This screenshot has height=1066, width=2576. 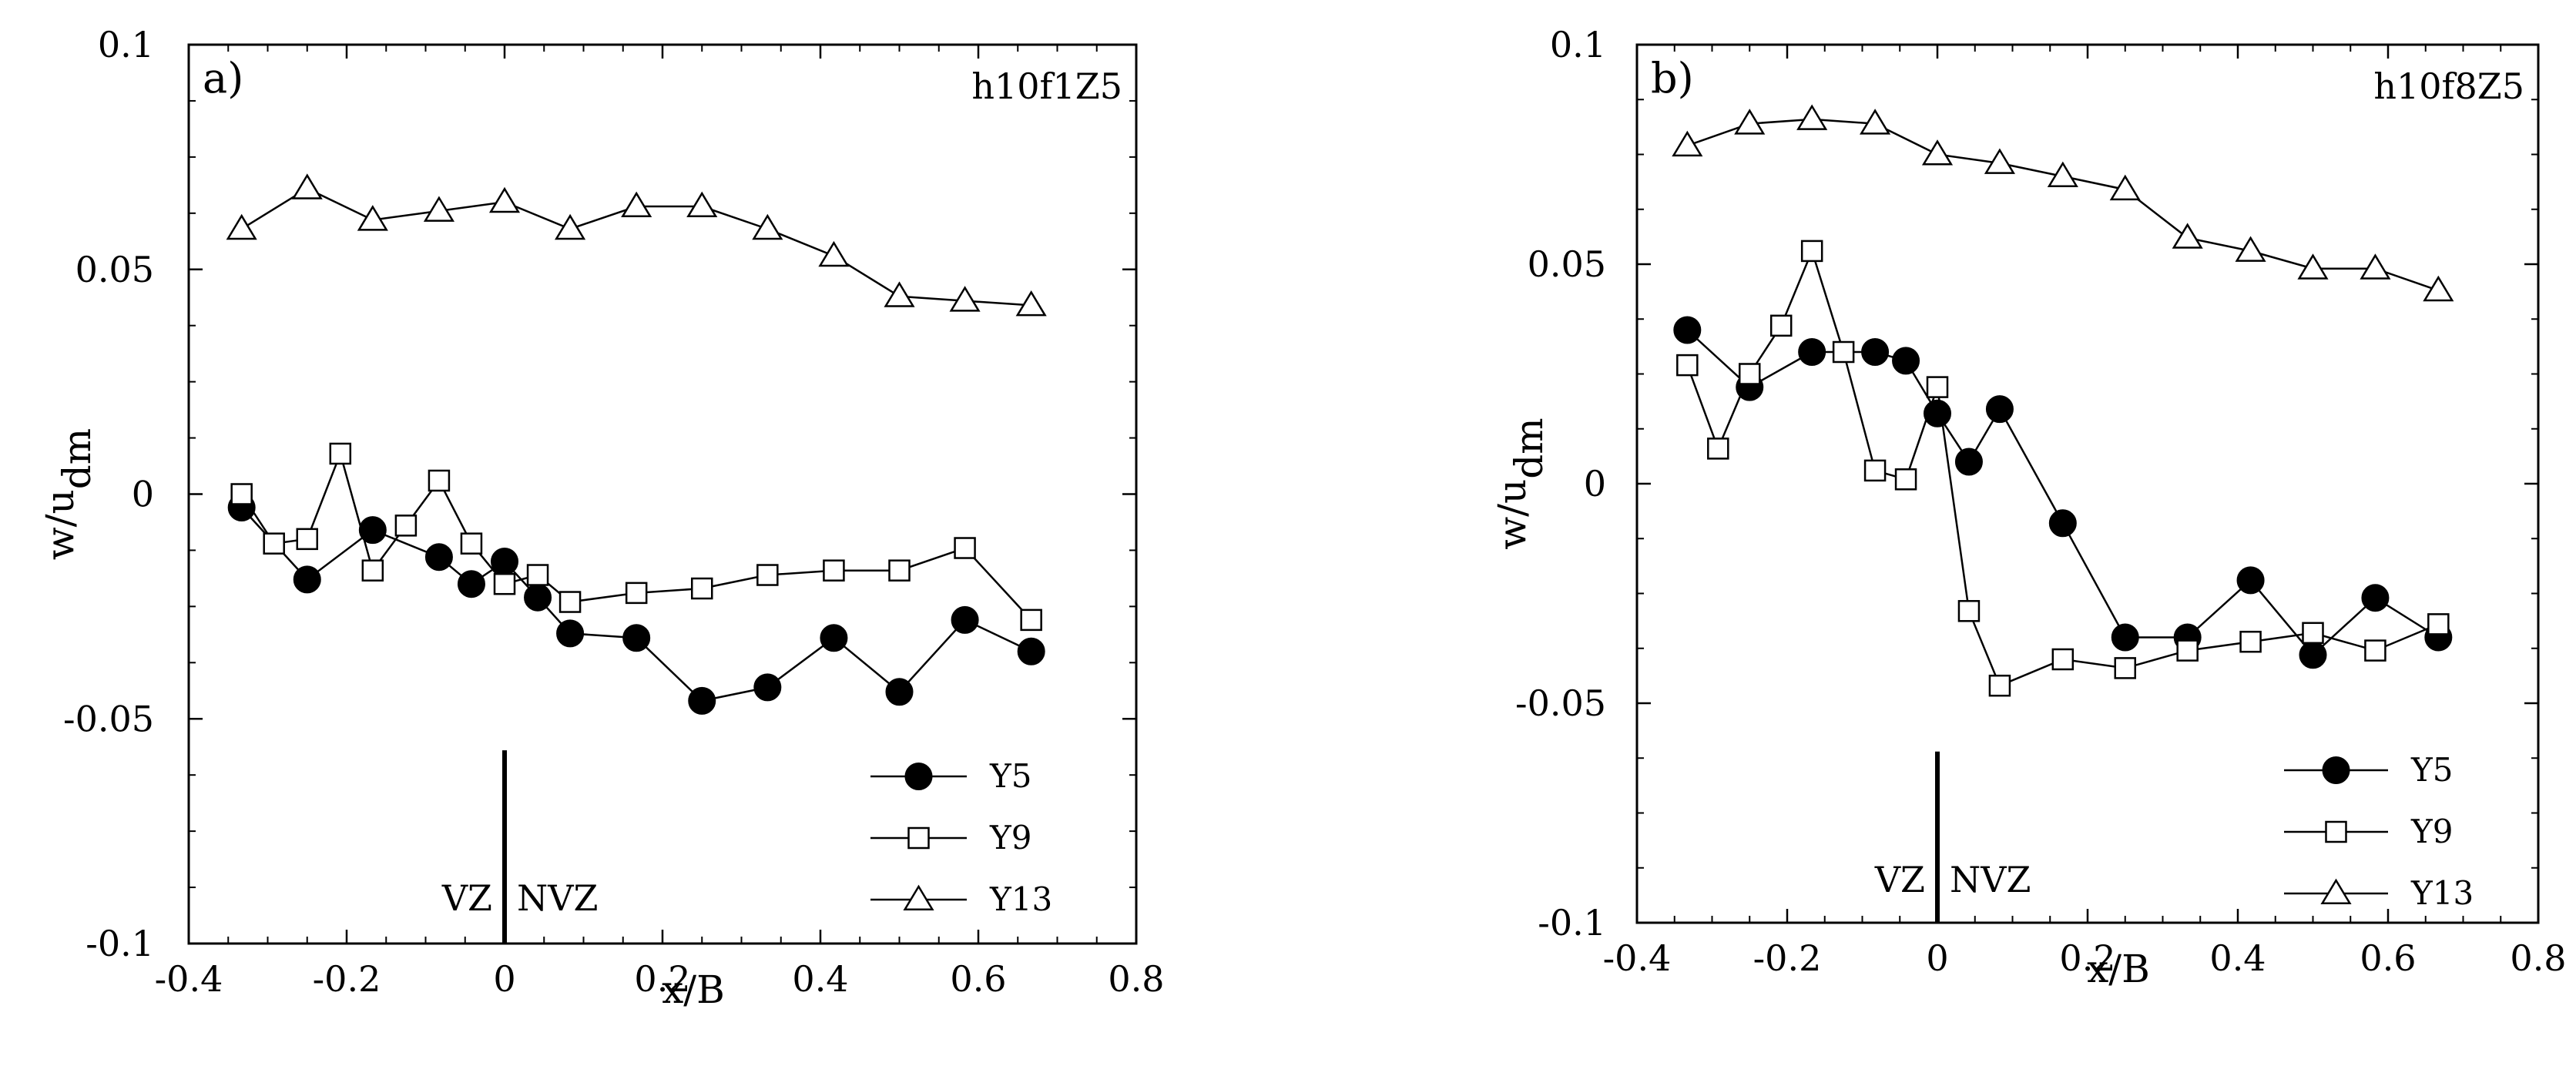 What do you see at coordinates (2379, 893) in the screenshot?
I see `legend-entry-y13: Y13` at bounding box center [2379, 893].